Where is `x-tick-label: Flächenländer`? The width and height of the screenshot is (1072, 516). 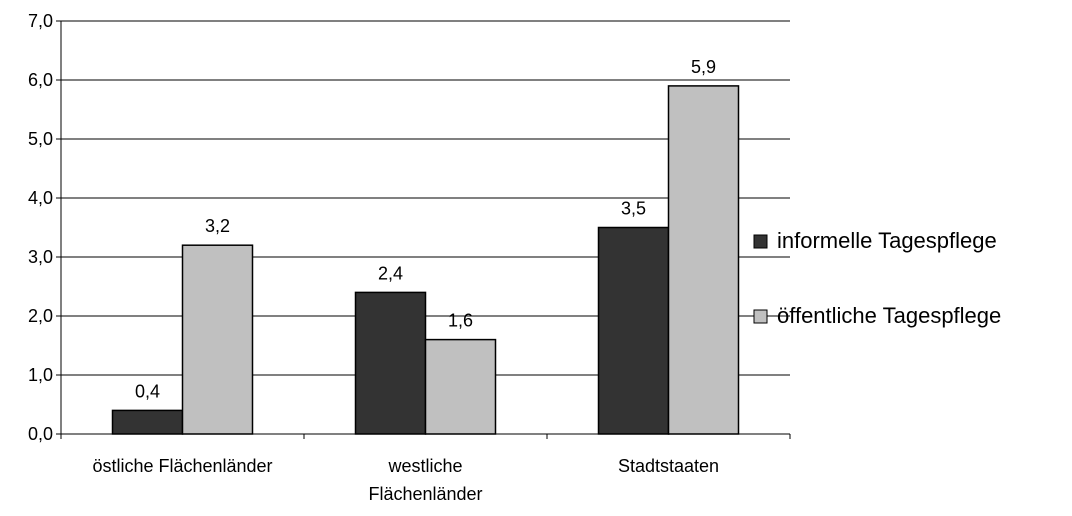
x-tick-label: Flächenländer is located at coordinates (425, 494).